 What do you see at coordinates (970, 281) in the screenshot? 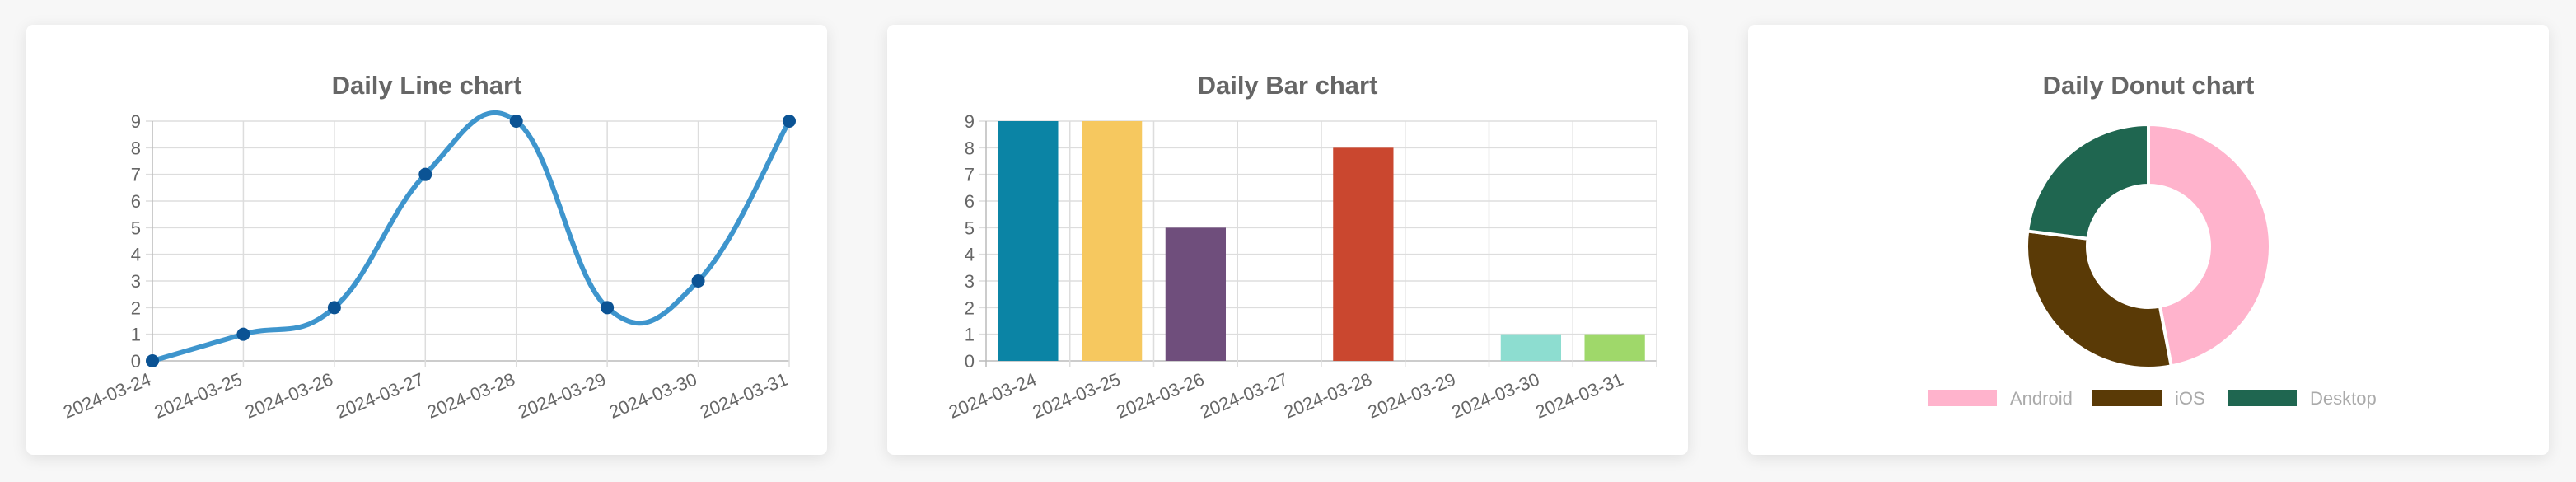
I see `bar-y-tick-label: 3` at bounding box center [970, 281].